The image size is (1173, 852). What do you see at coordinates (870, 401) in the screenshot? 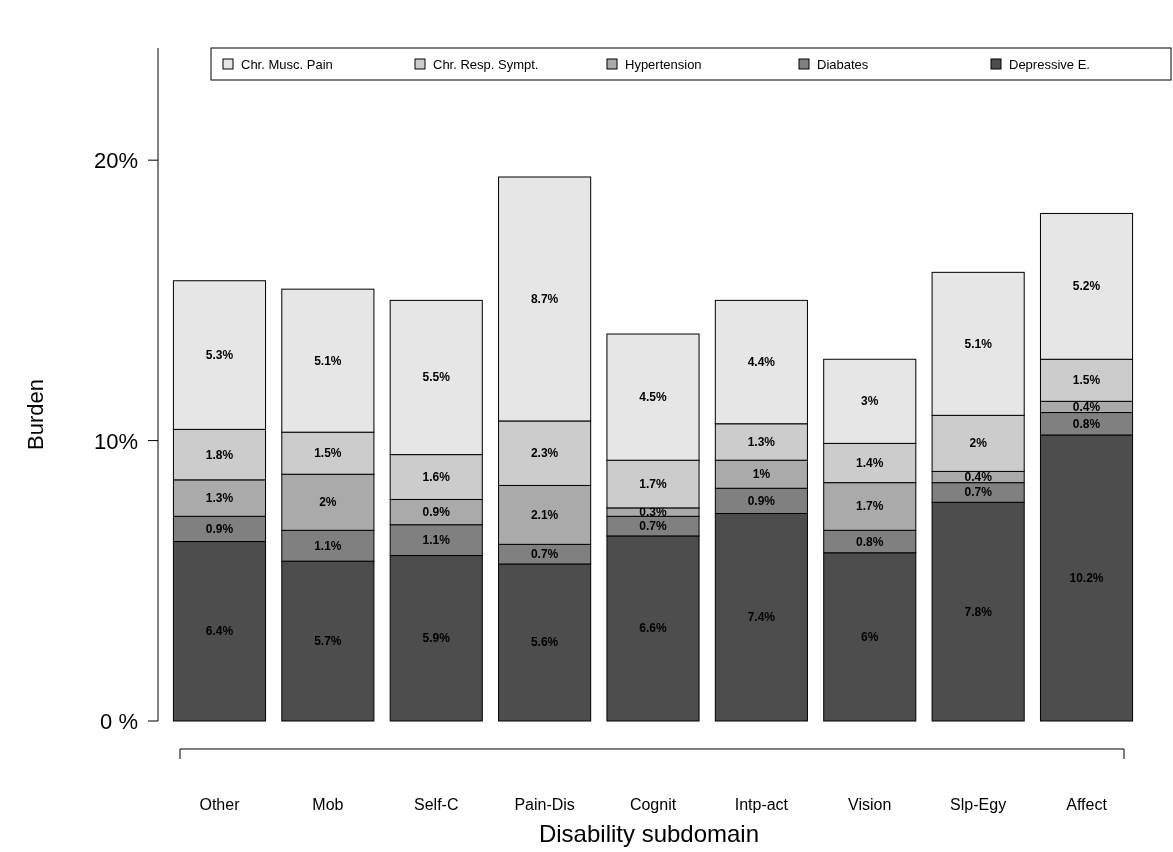
I see `data-label: 3%` at bounding box center [870, 401].